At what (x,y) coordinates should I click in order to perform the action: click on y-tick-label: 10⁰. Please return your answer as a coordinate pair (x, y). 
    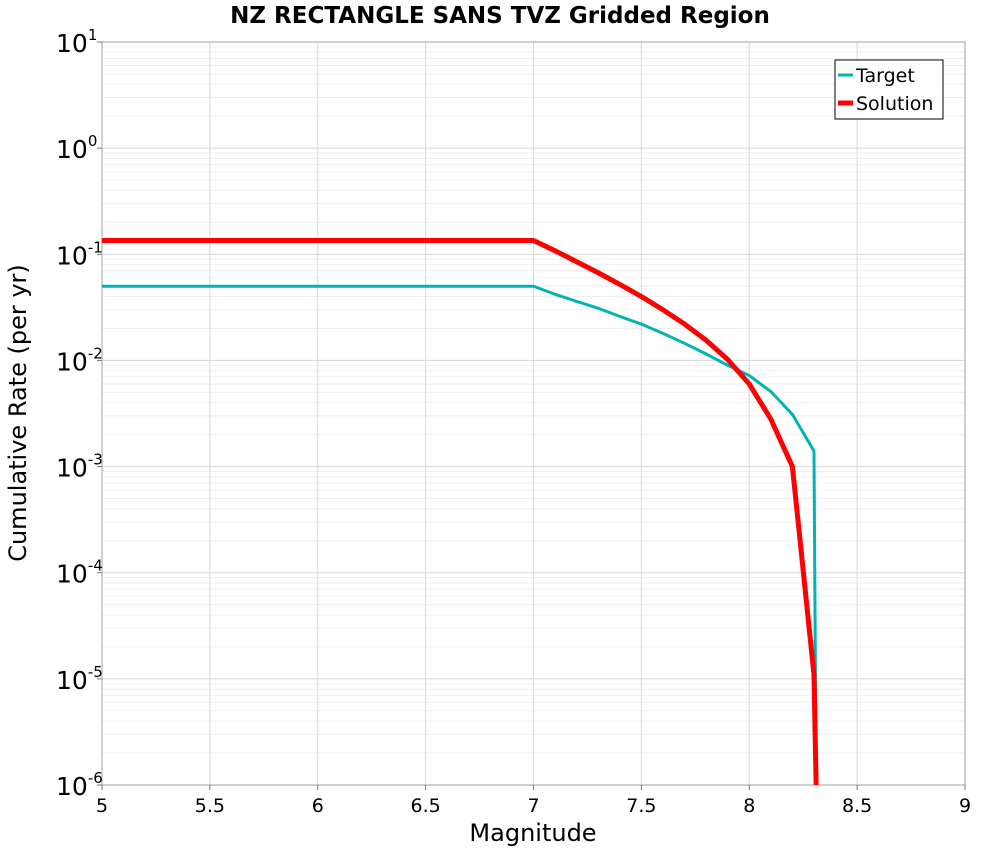
    Looking at the image, I should click on (76, 148).